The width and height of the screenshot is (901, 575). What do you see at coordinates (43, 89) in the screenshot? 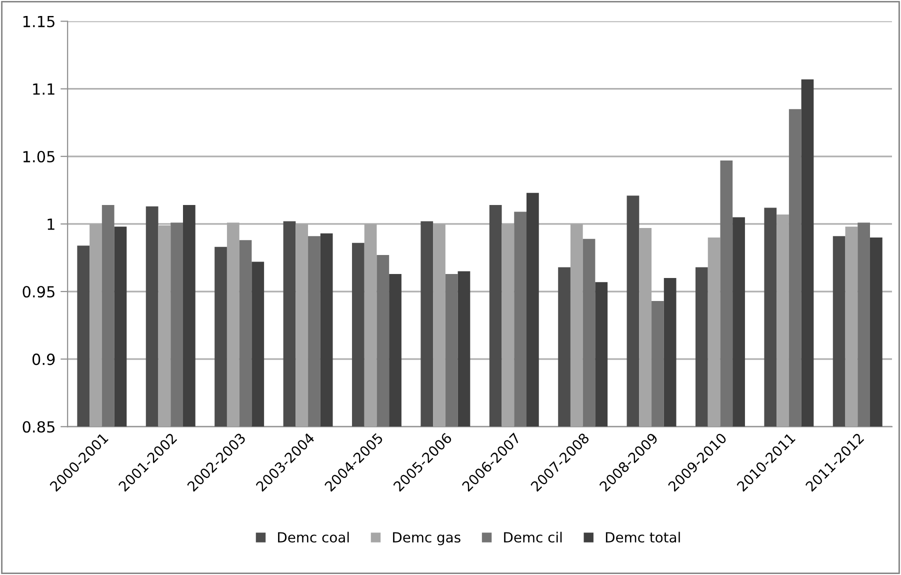
I see `y-tick-label: 1.1` at bounding box center [43, 89].